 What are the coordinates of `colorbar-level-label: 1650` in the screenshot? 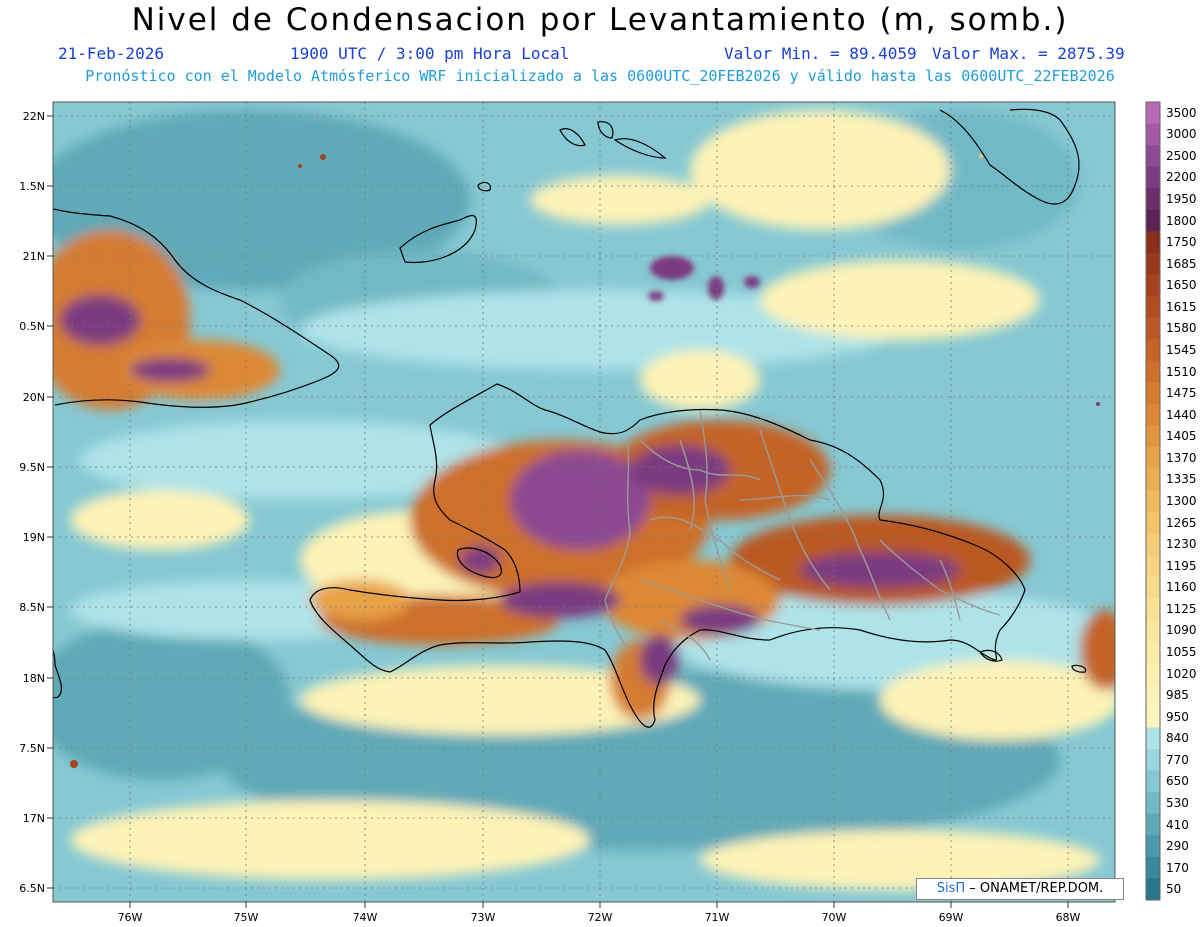 It's located at (1181, 285).